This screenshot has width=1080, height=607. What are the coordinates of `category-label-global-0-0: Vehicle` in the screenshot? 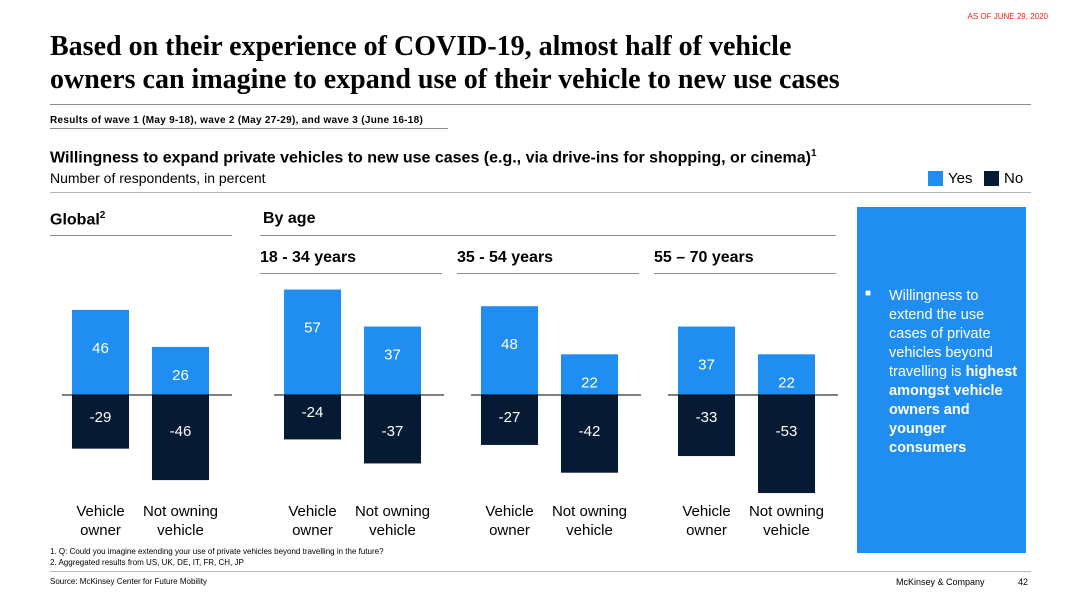 It's located at (100, 511).